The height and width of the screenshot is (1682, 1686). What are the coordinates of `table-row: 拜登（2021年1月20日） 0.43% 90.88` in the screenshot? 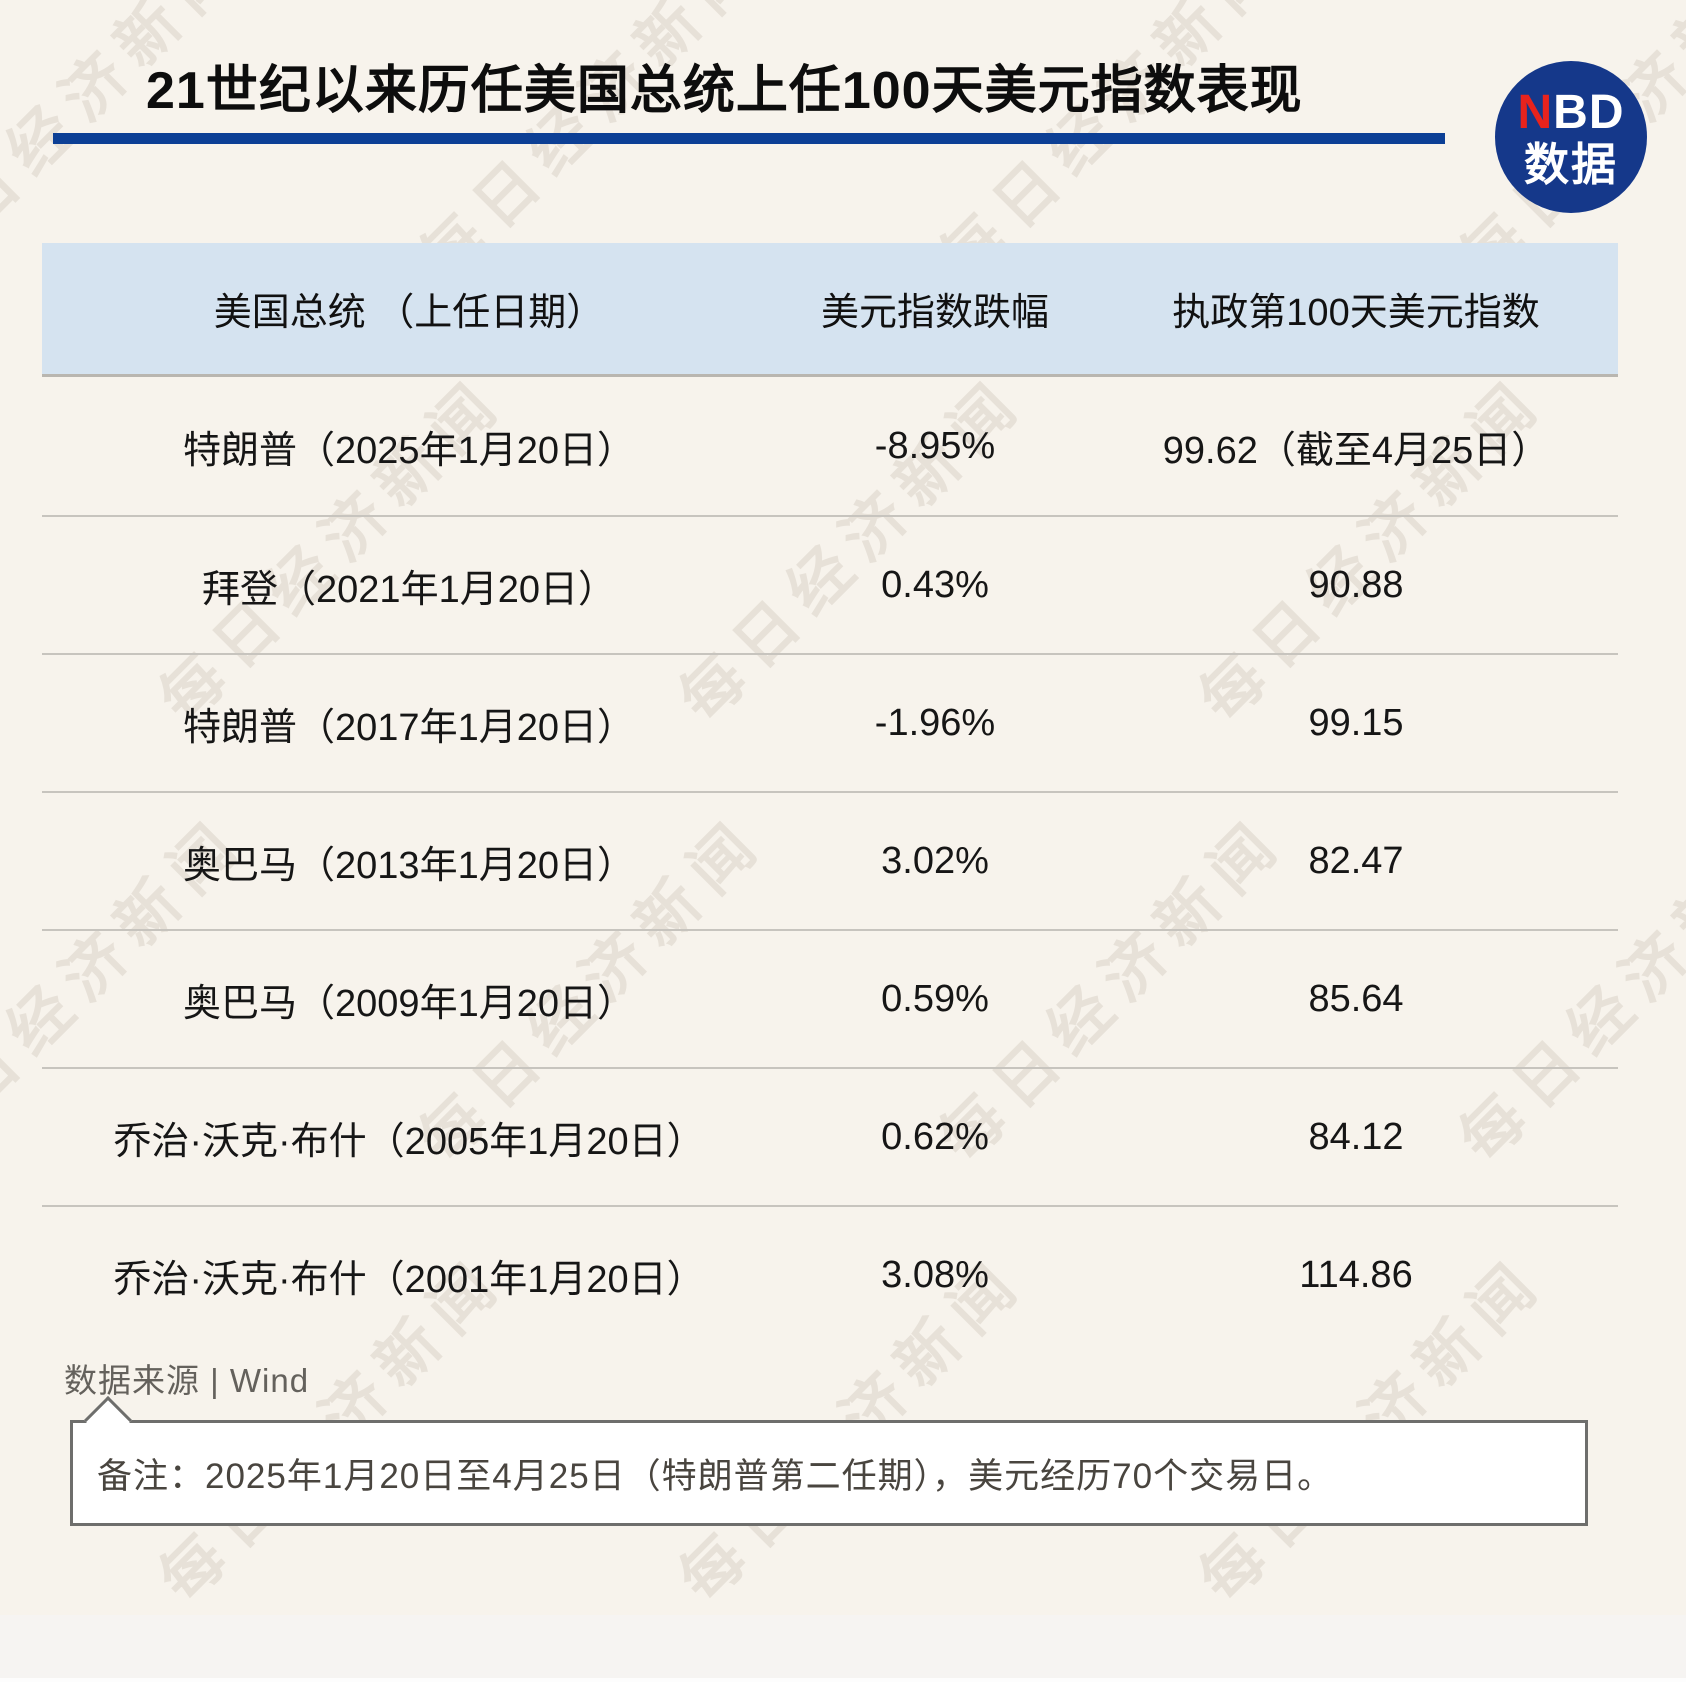 It's located at (830, 584).